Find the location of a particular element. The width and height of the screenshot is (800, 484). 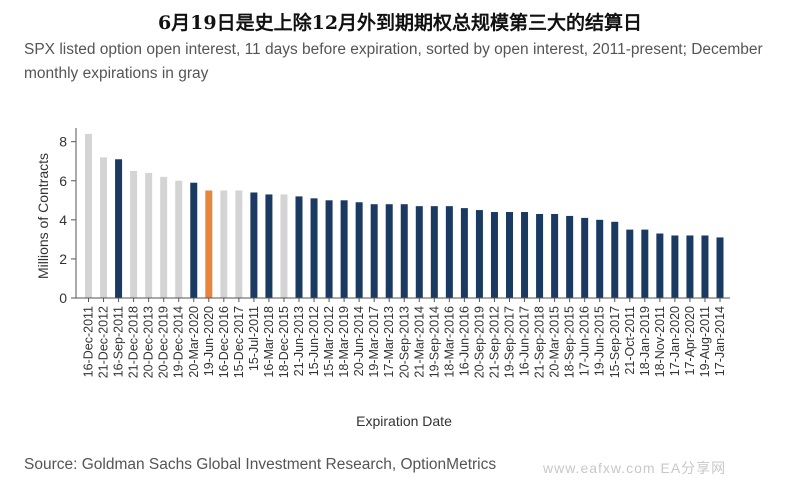

bar-15-Dec-2017 is located at coordinates (239, 244).